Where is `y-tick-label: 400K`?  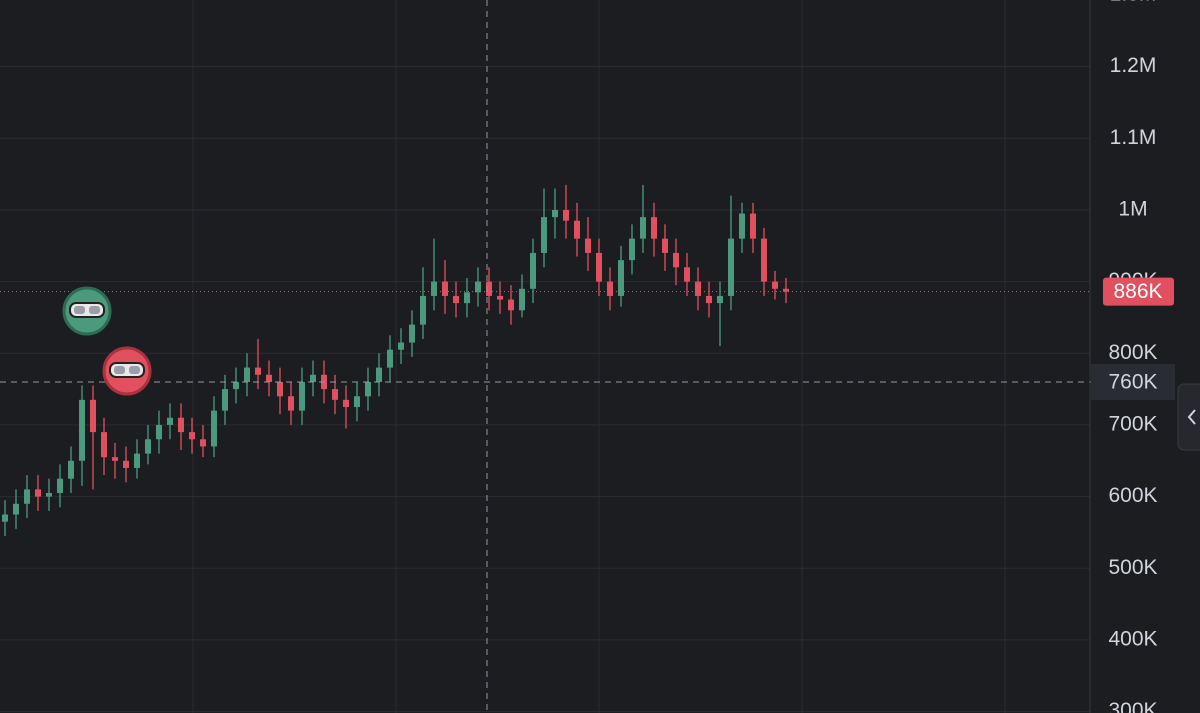 y-tick-label: 400K is located at coordinates (1132, 638).